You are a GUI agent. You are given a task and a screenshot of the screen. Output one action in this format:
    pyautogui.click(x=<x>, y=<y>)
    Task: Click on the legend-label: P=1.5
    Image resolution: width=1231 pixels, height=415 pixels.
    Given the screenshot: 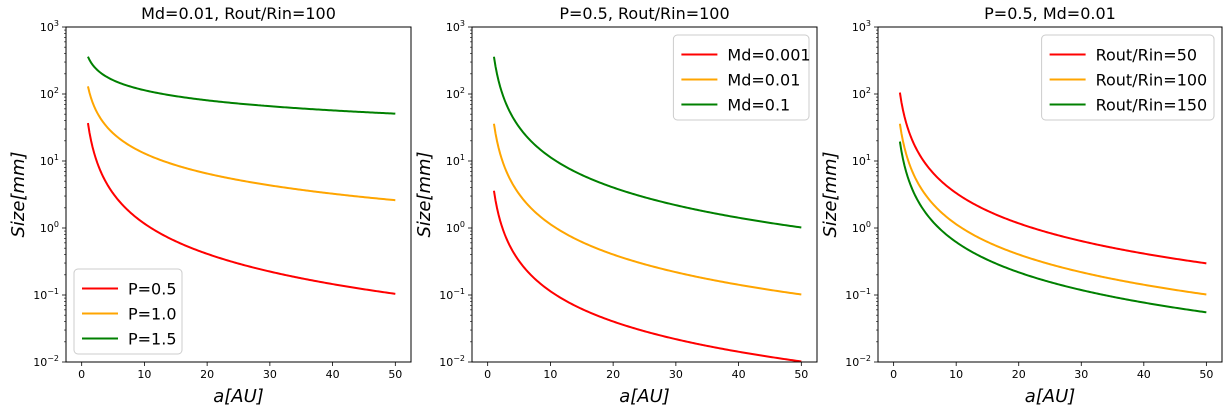 What is the action you would take?
    pyautogui.click(x=152, y=339)
    